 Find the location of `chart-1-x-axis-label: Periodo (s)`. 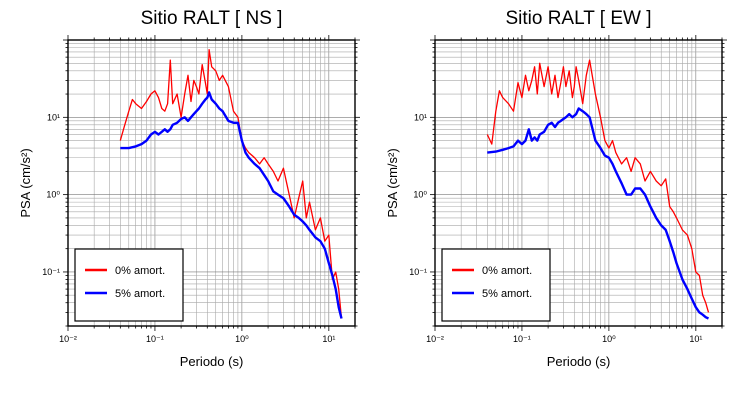

chart-1-x-axis-label: Periodo (s) is located at coordinates (579, 361).